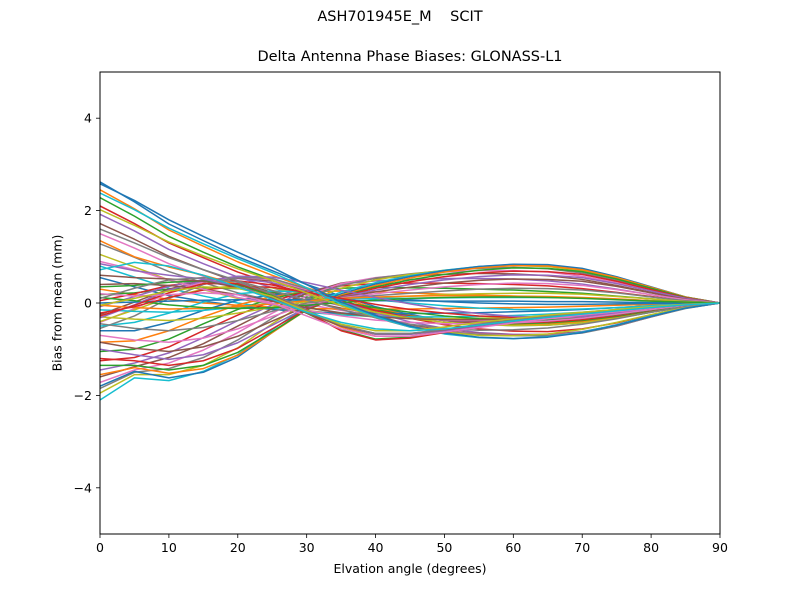  Describe the element at coordinates (88, 118) in the screenshot. I see `y-tick-label: 4` at that location.